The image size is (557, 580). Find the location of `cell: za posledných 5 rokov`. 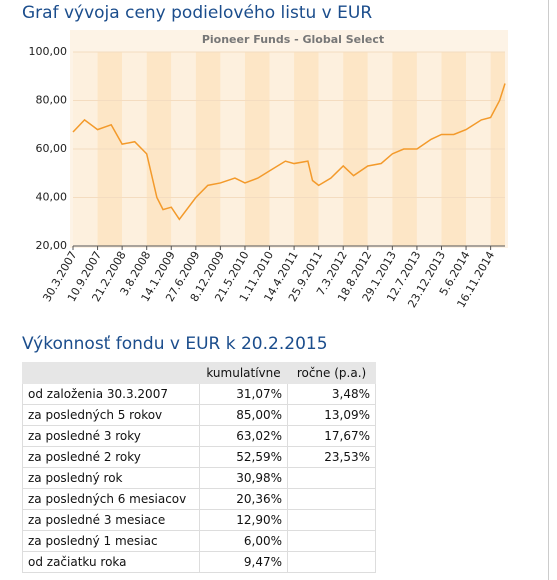

cell: za posledných 5 rokov is located at coordinates (111, 415).